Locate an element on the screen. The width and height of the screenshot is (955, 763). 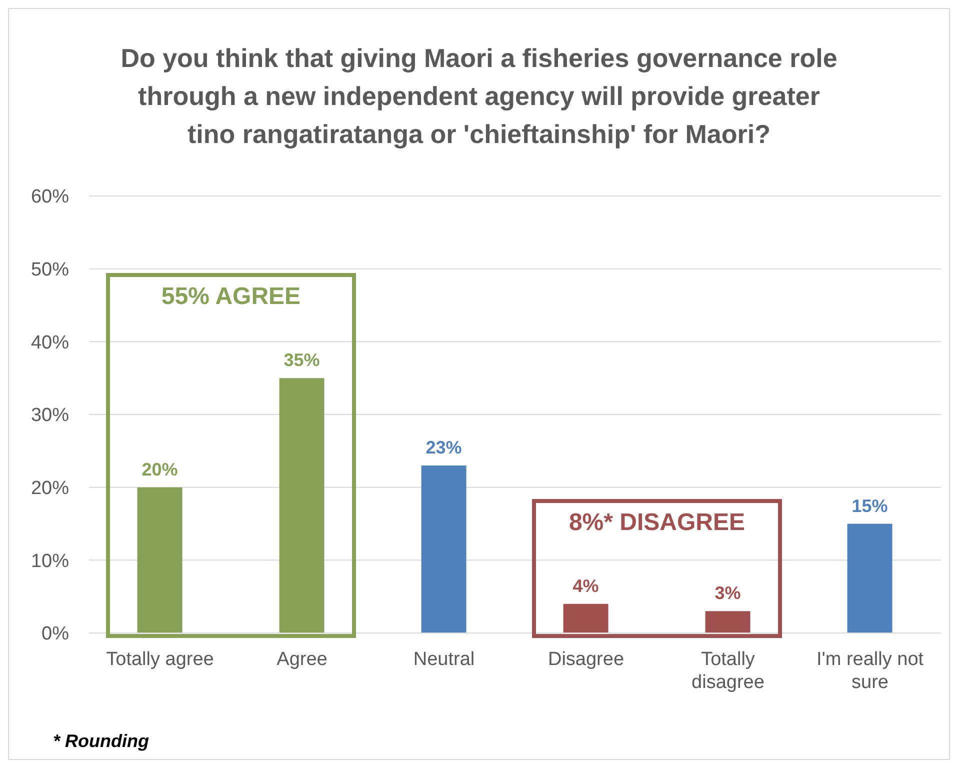
annotation: 8%* DISAGREE is located at coordinates (657, 522).